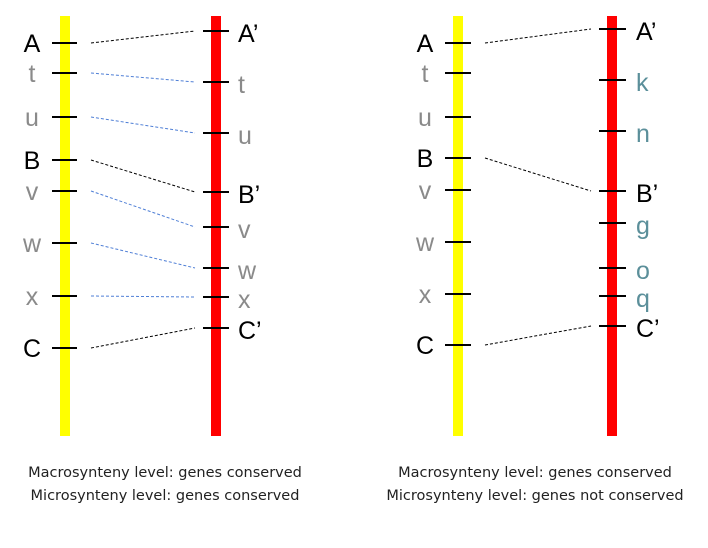 The height and width of the screenshot is (548, 708). I want to click on caption-micro-2: Microsynteny level: genes not conserved, so click(534, 496).